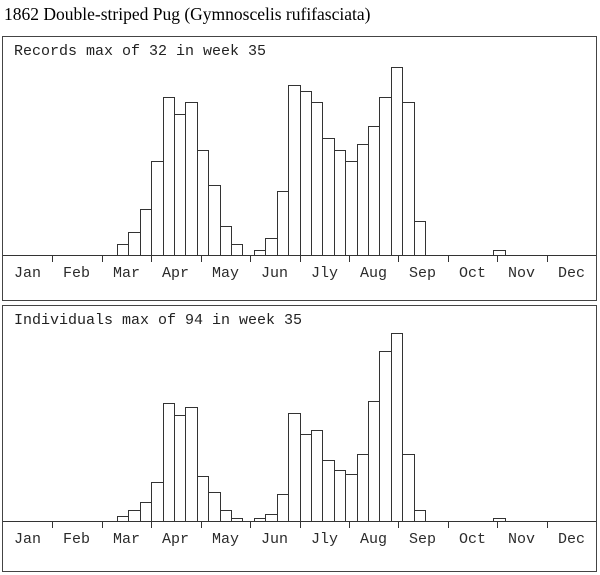 This screenshot has height=575, width=600. What do you see at coordinates (158, 320) in the screenshot?
I see `individuals-chart-title: Individuals max of 94 in week 35` at bounding box center [158, 320].